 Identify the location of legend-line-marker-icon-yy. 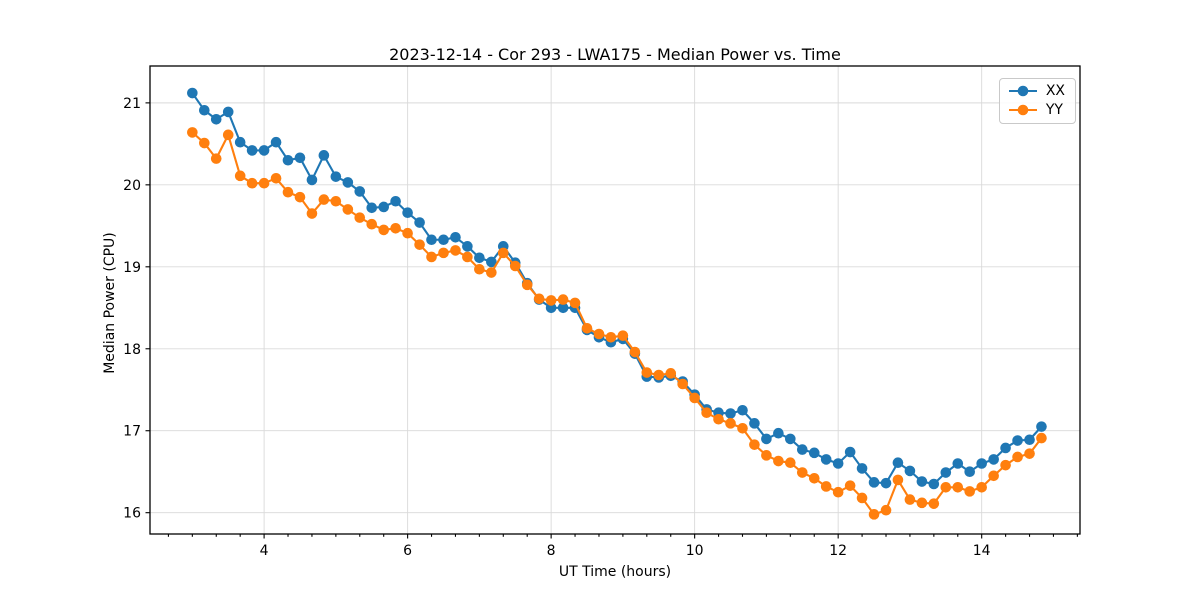
(1022, 110).